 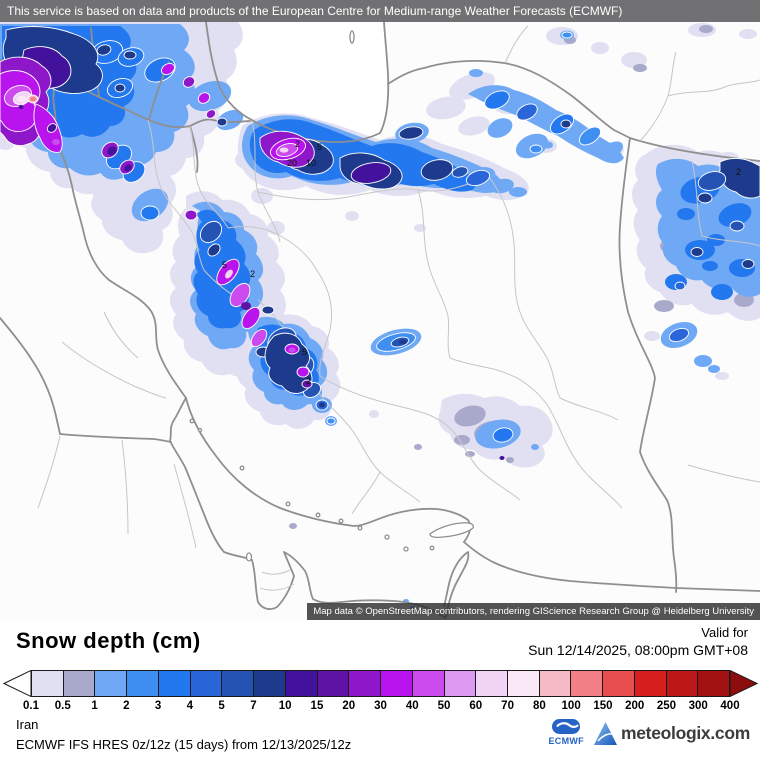 I want to click on aras-border, so click(x=154, y=100).